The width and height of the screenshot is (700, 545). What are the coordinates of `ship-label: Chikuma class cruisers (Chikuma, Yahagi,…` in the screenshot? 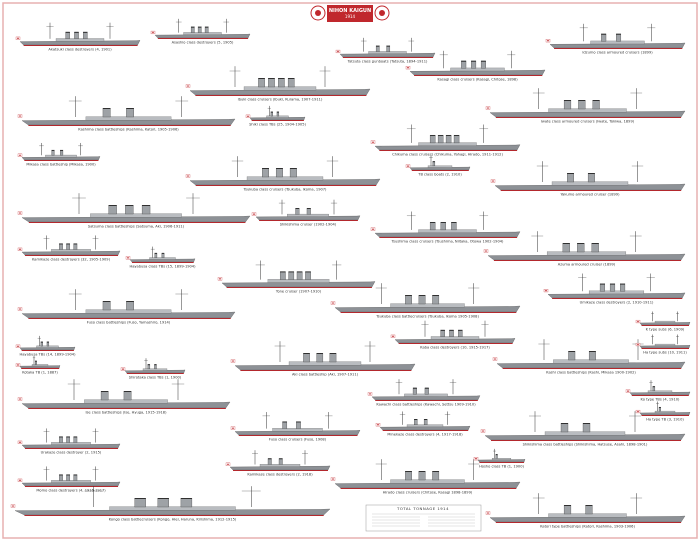 It's located at (447, 155).